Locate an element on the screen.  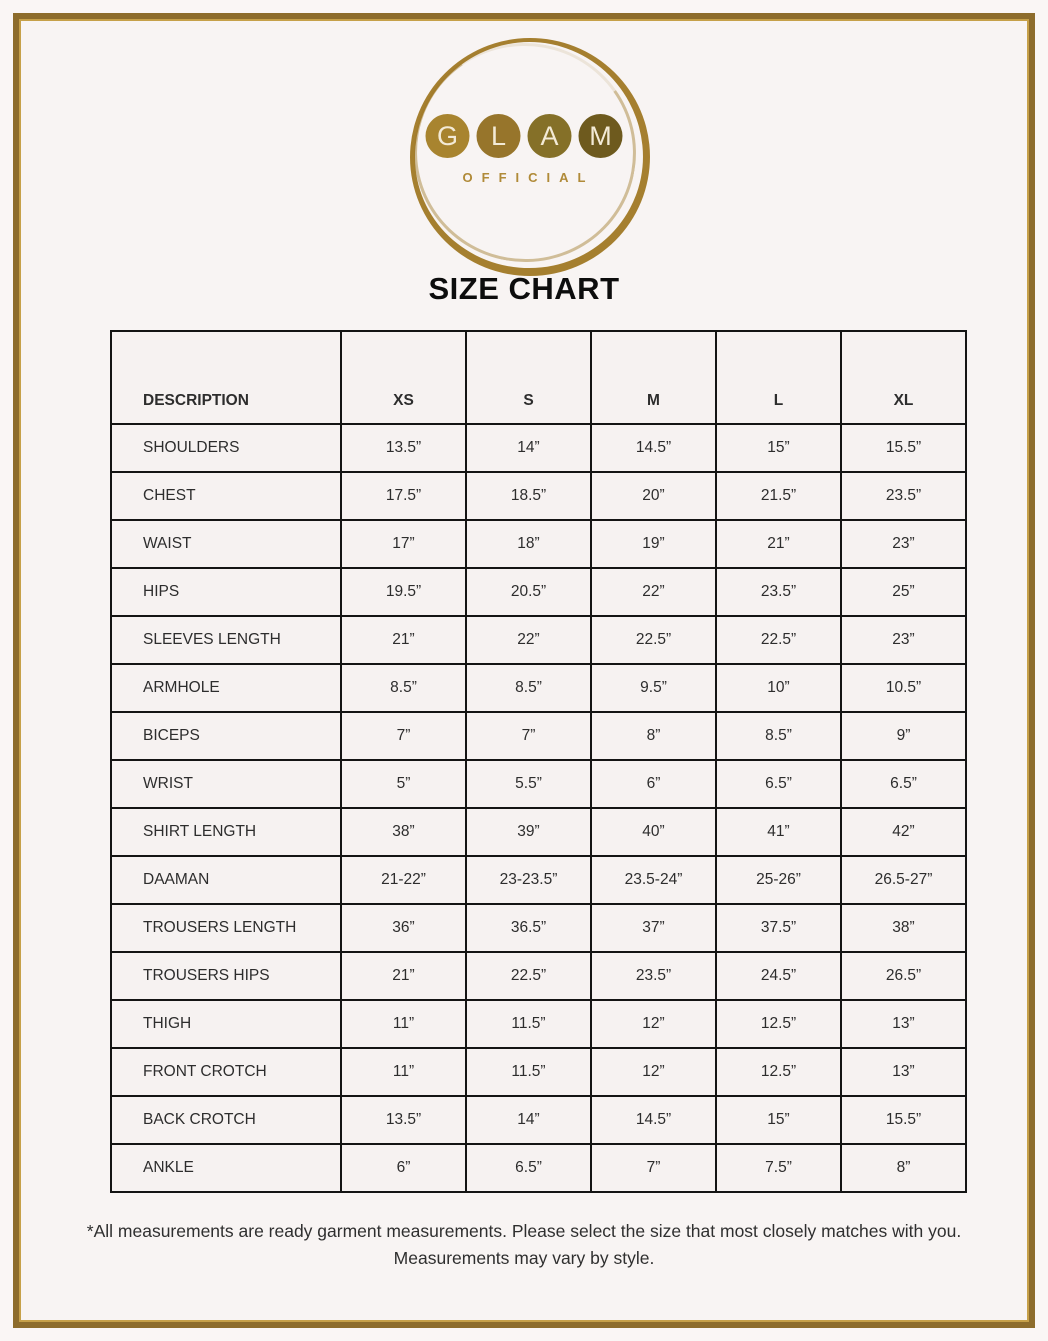
cell-value: 23-23.5” is located at coordinates (528, 880).